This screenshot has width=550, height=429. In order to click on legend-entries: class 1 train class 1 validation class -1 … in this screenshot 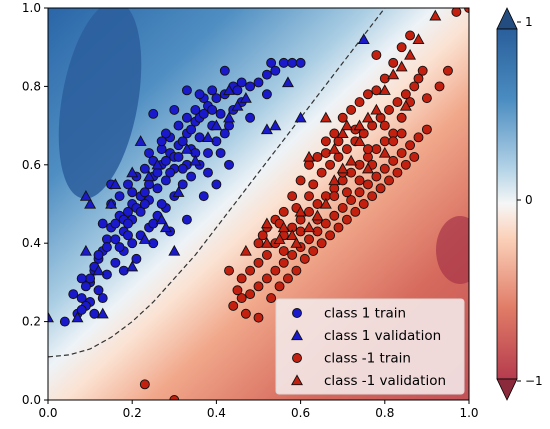, I will do `click(368, 347)`.